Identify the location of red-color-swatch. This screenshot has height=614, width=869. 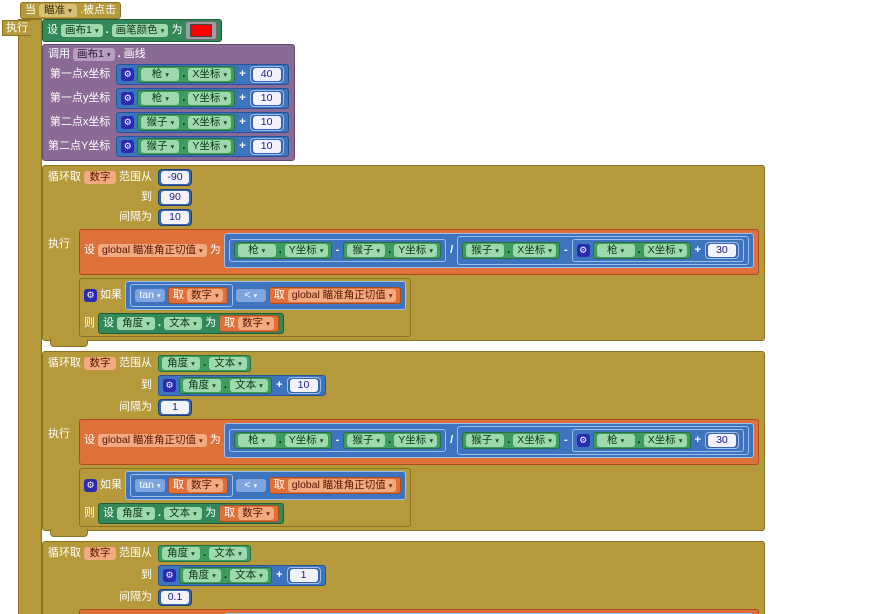
(201, 30).